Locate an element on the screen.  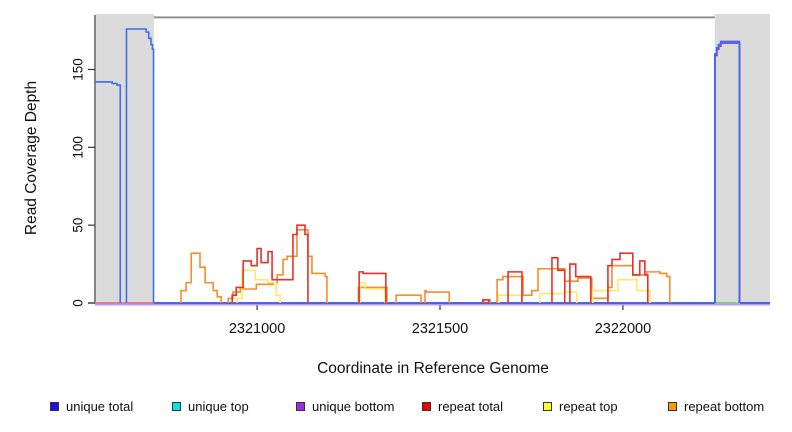
left-gray-region is located at coordinates (125, 158).